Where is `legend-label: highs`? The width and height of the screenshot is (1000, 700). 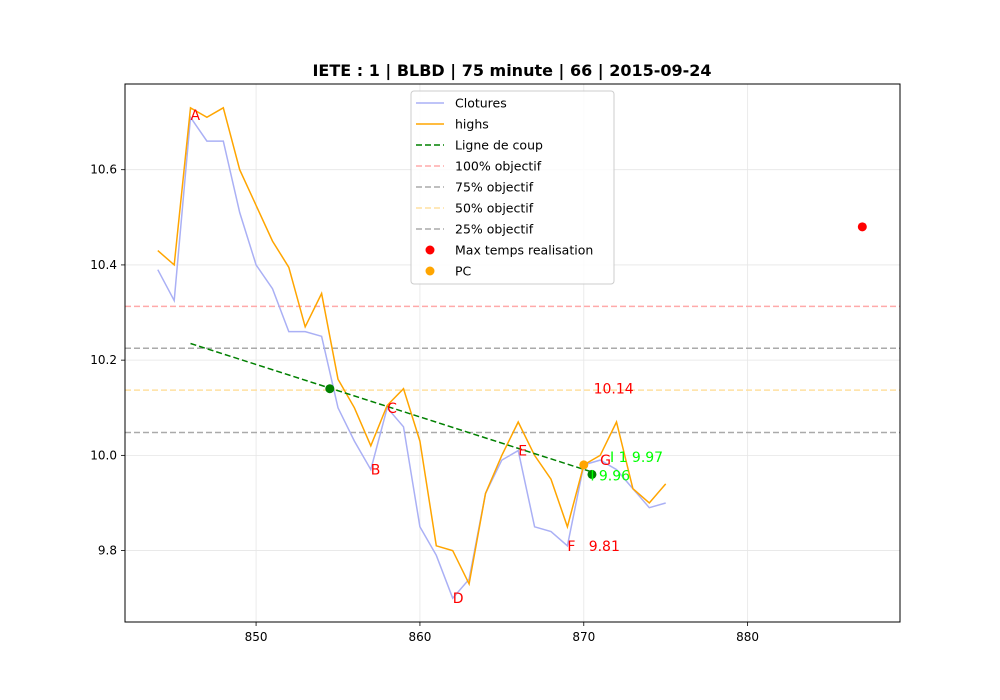 legend-label: highs is located at coordinates (472, 124).